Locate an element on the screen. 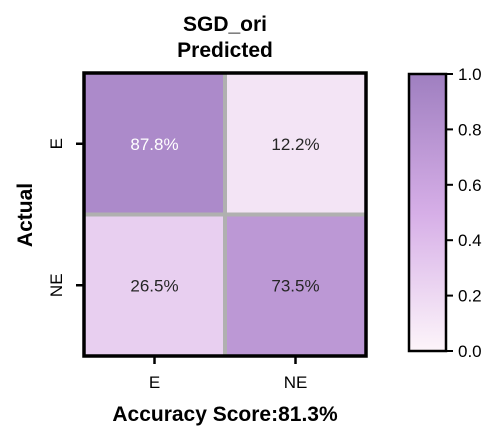 The height and width of the screenshot is (446, 500). colorbar-tick-label: 0.0 is located at coordinates (470, 351).